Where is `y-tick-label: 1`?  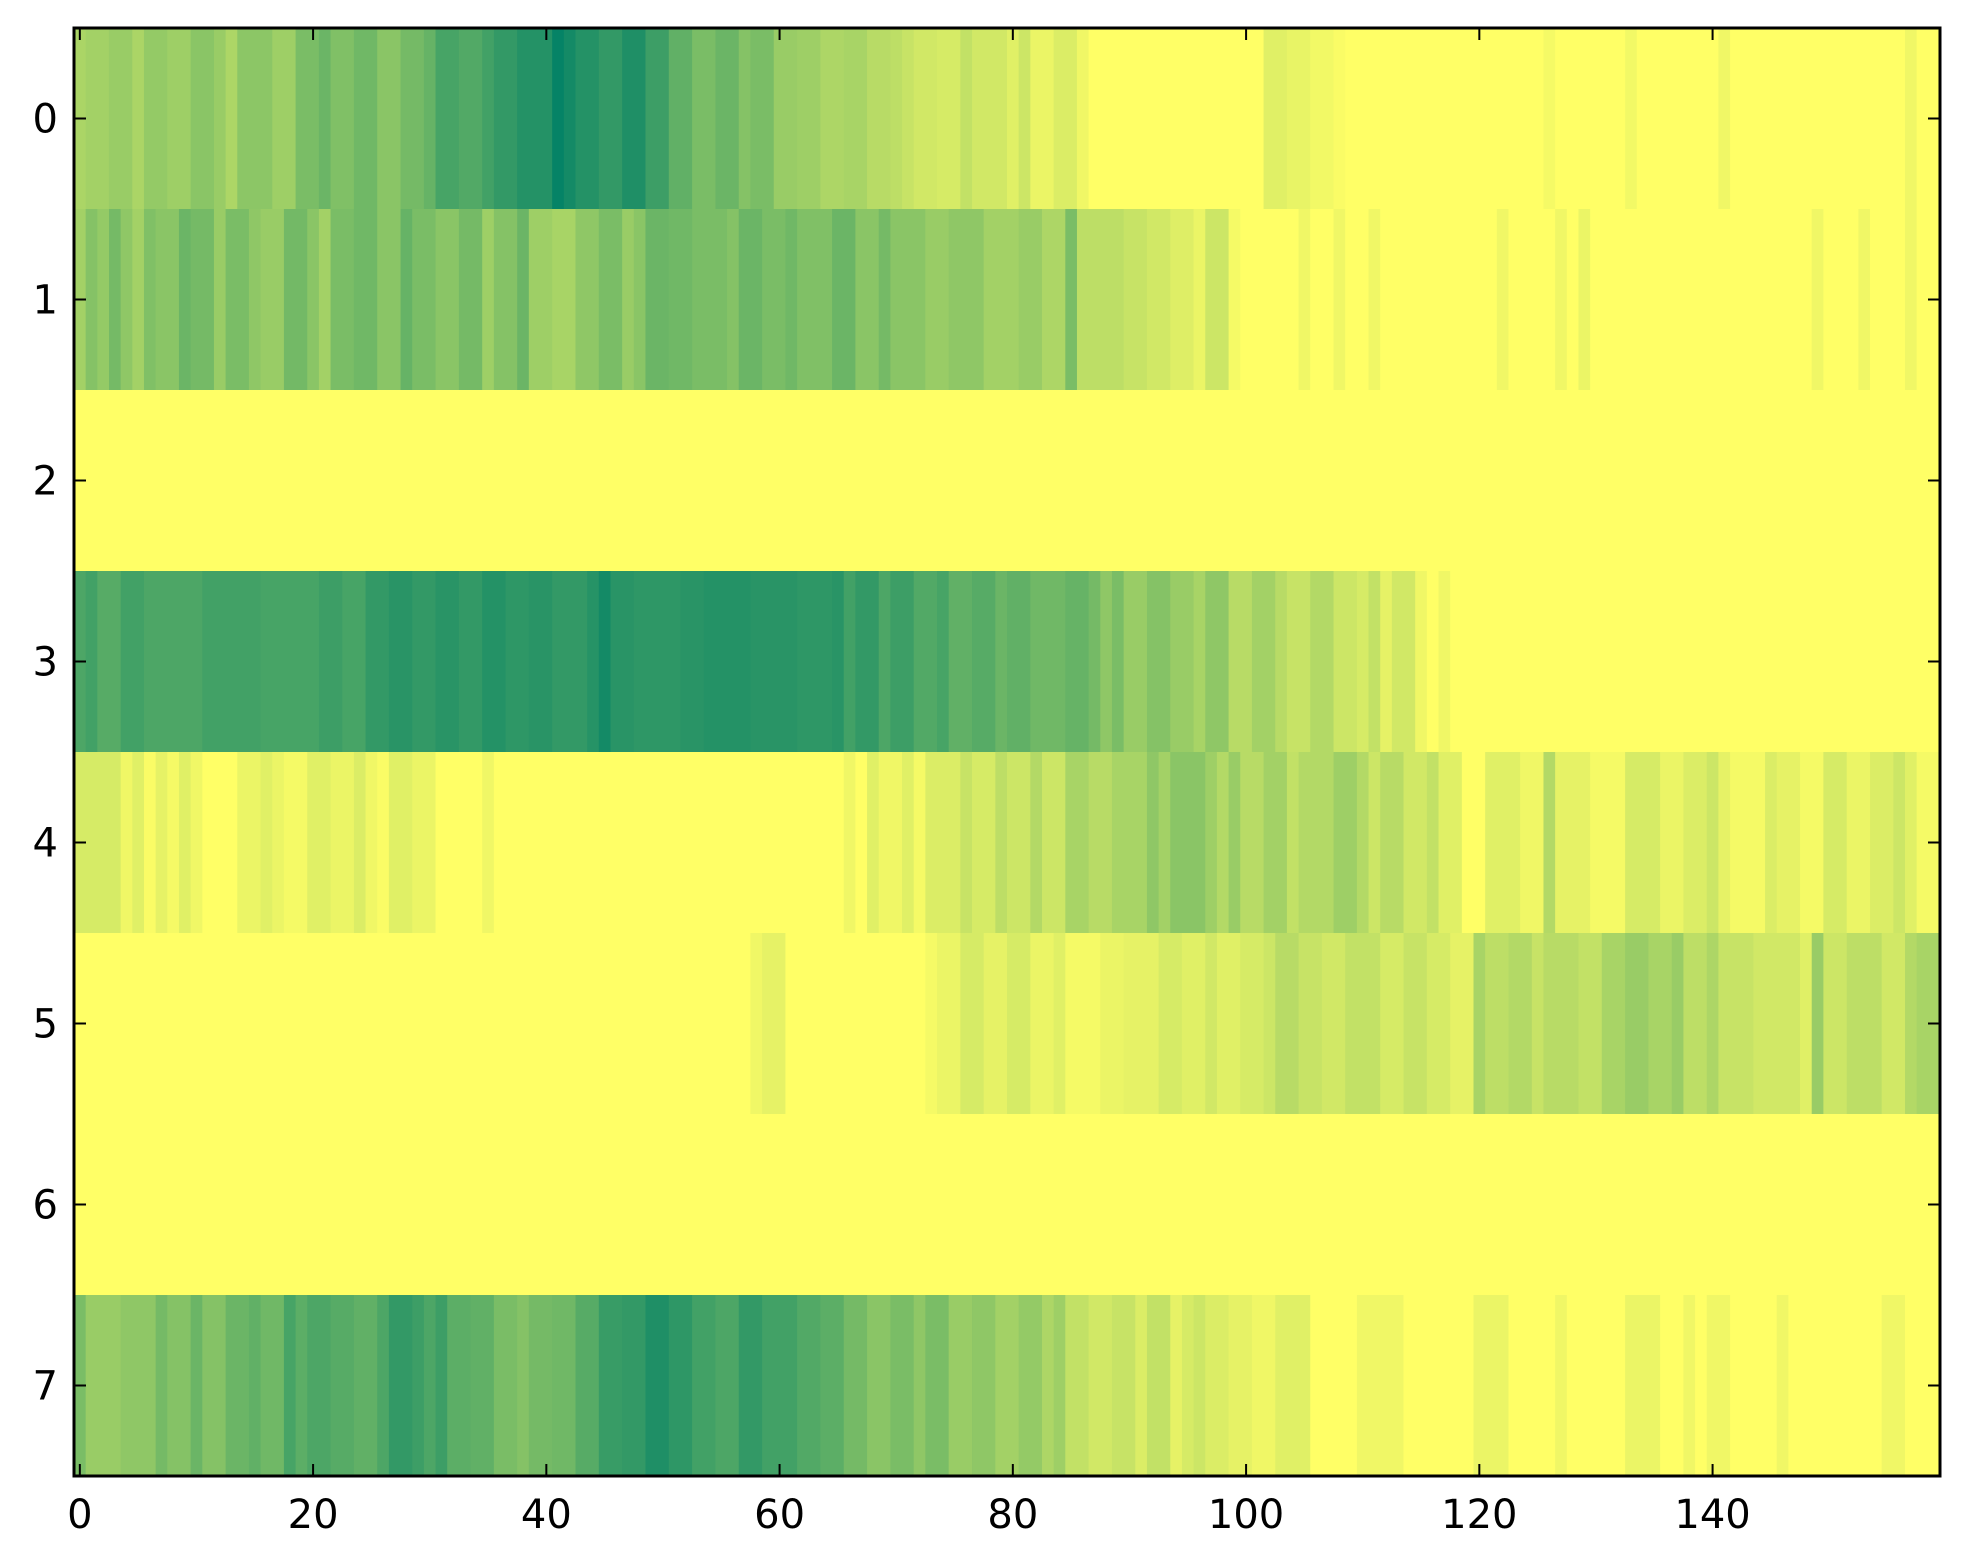 y-tick-label: 1 is located at coordinates (45, 301).